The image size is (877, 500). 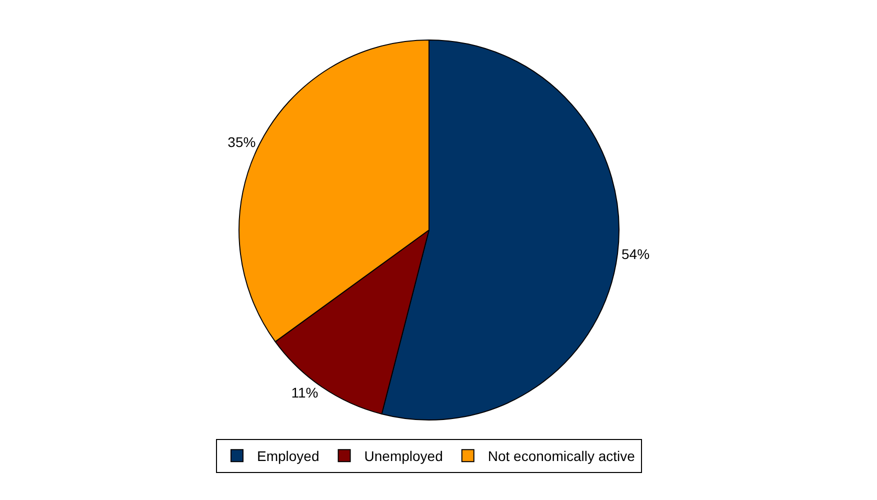 I want to click on data-label: 11%, so click(x=304, y=392).